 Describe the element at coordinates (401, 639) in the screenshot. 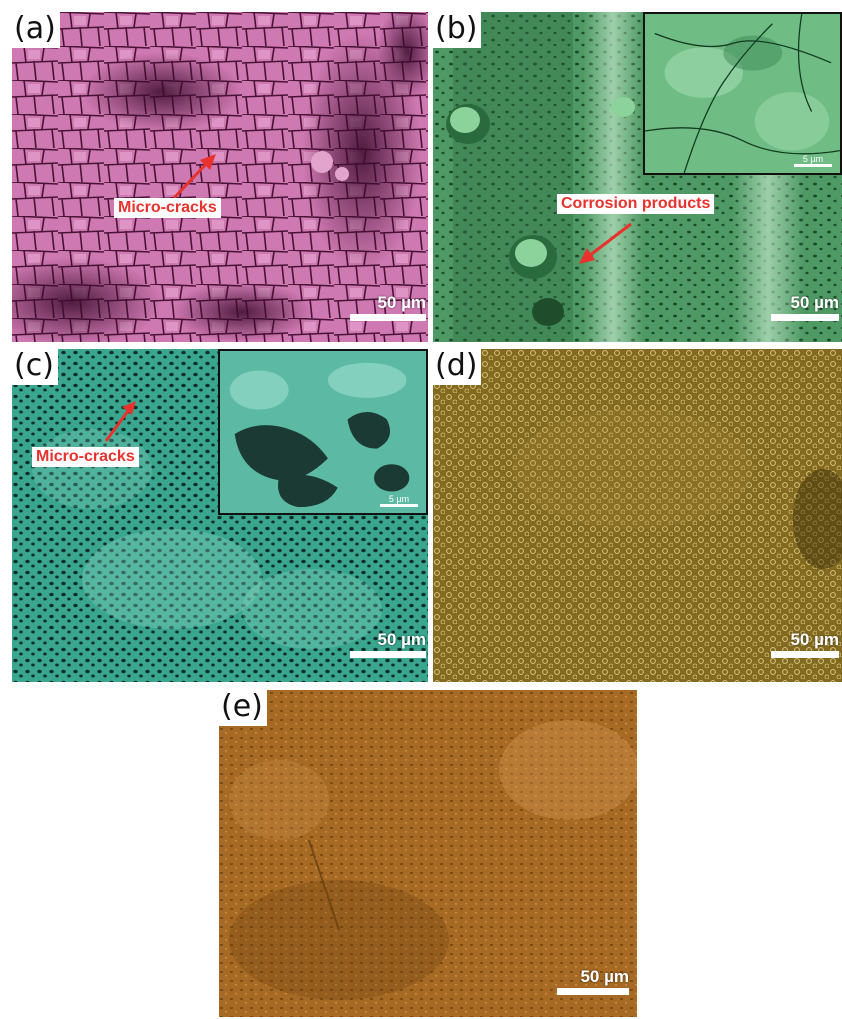

I see `scale-label-c: 50 µm` at that location.